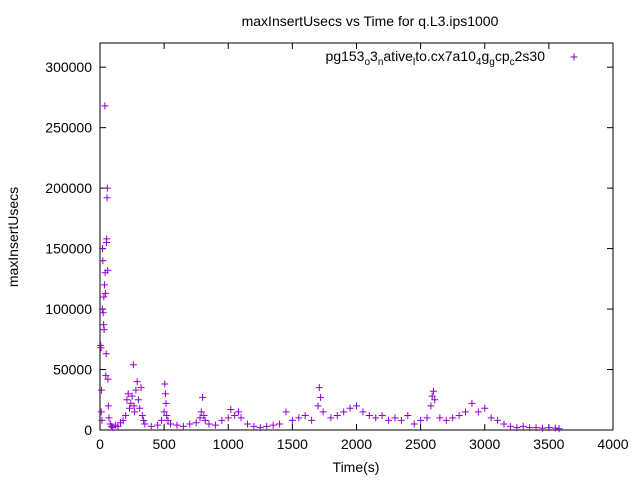 This screenshot has width=640, height=480. What do you see at coordinates (492, 62) in the screenshot?
I see `legend-label-subscript: g` at bounding box center [492, 62].